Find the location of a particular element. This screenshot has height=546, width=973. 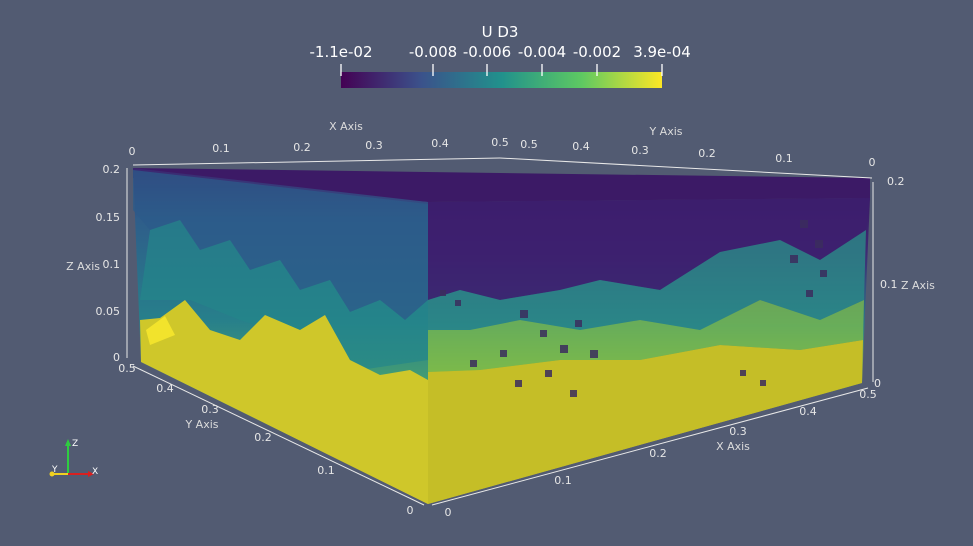

left-z-tick: 0.1 is located at coordinates (112, 264).